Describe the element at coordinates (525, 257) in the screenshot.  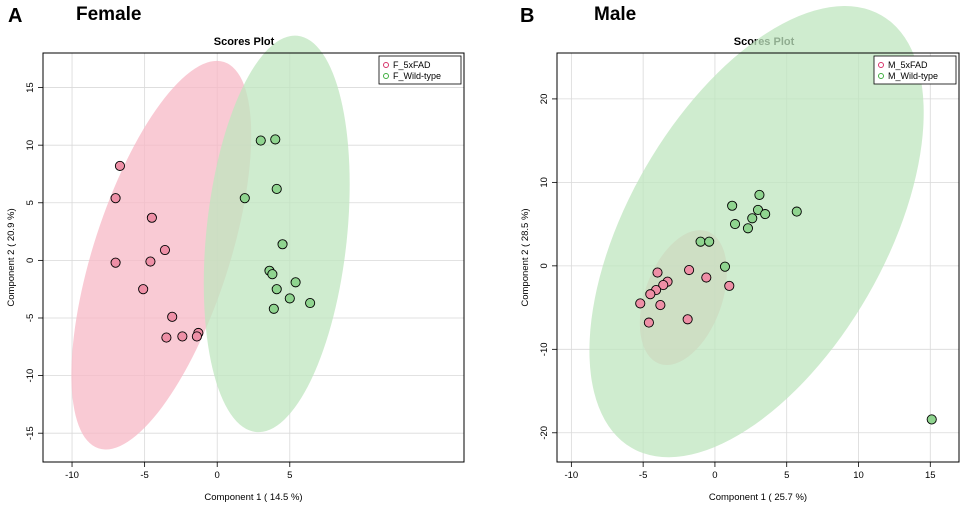
I see `male-y-axis-label: Component 2 ( 28.5 %)` at that location.